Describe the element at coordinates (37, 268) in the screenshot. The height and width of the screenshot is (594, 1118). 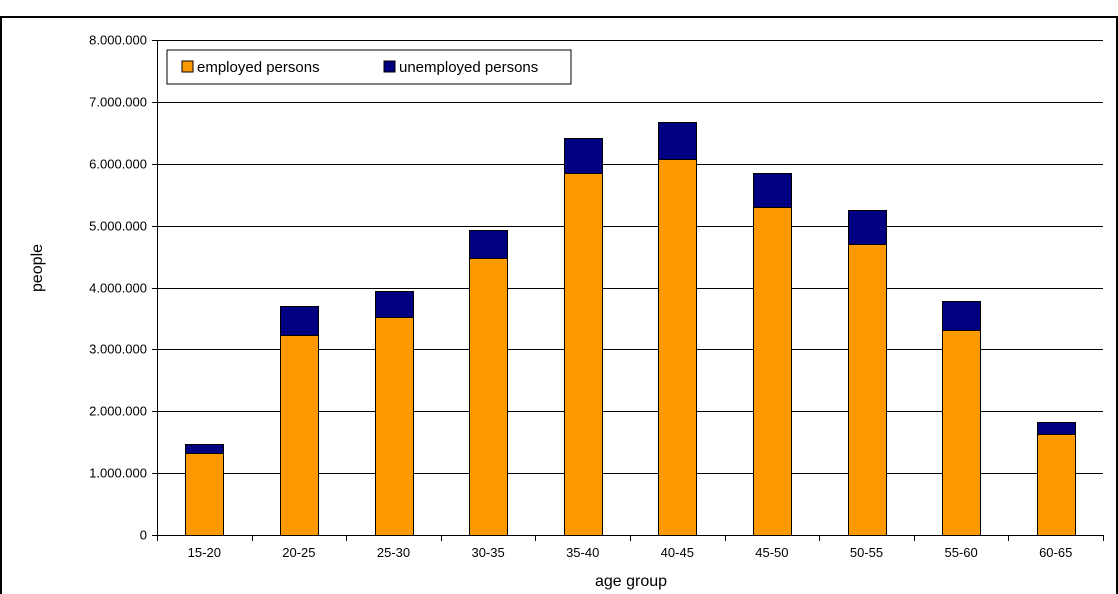
I see `y-axis-title: people` at that location.